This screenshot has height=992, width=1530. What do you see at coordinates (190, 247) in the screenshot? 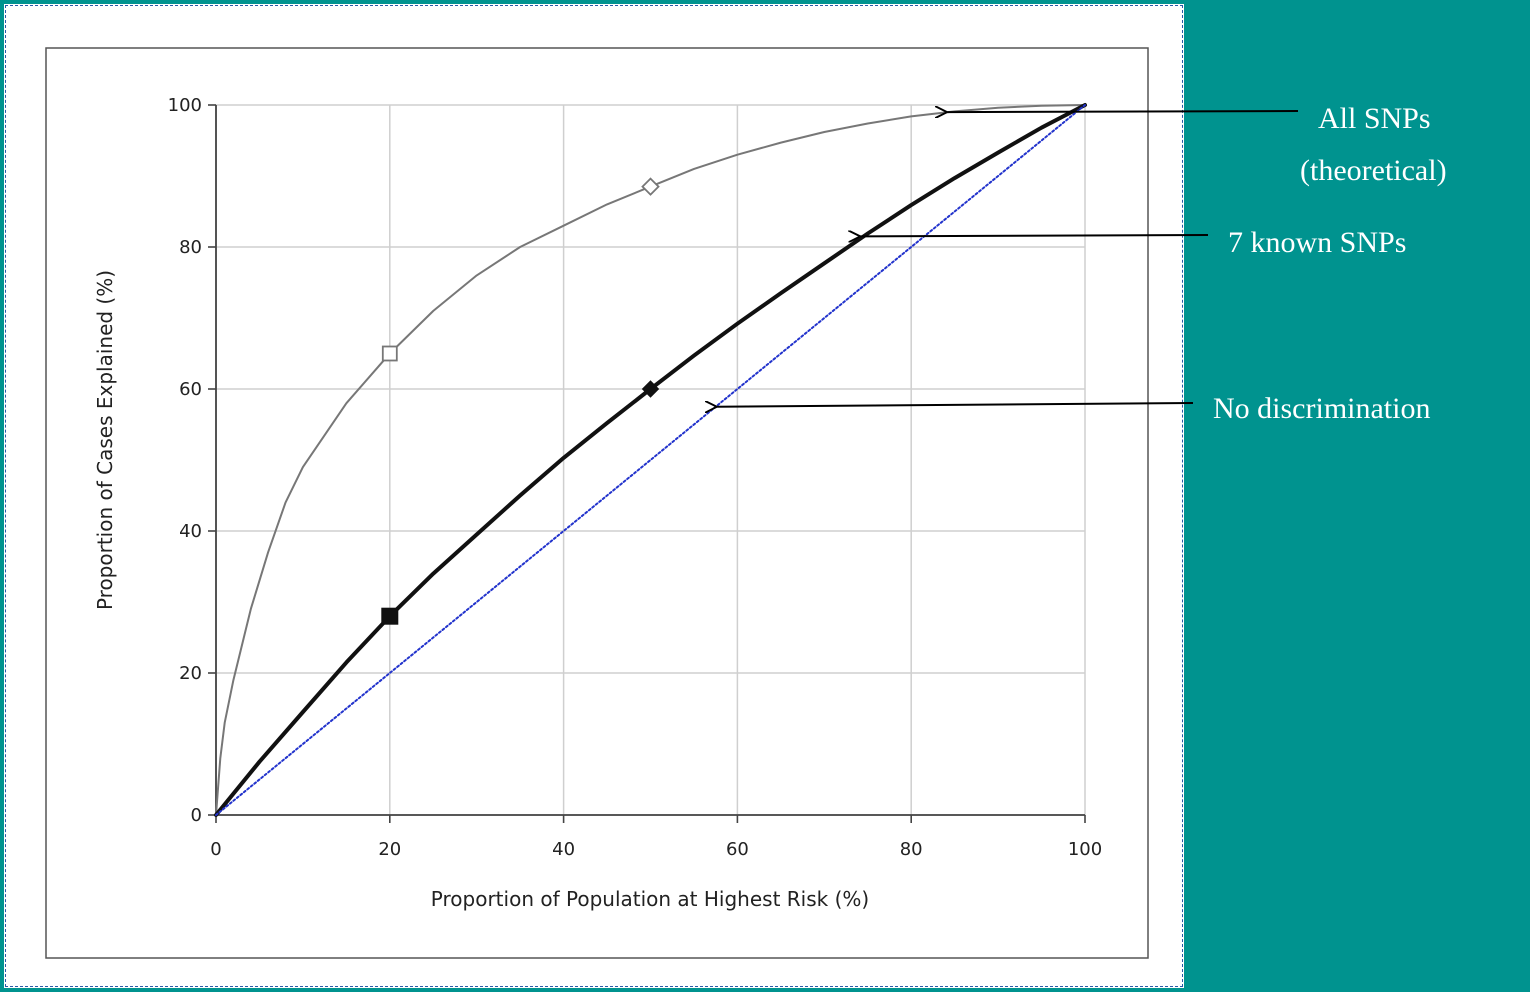
I see `y-tick-label-80: 80` at bounding box center [190, 247].